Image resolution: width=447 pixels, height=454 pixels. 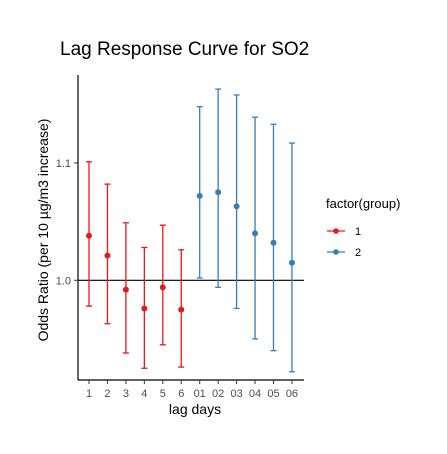 I want to click on legend-title: factor(group), so click(x=363, y=203).